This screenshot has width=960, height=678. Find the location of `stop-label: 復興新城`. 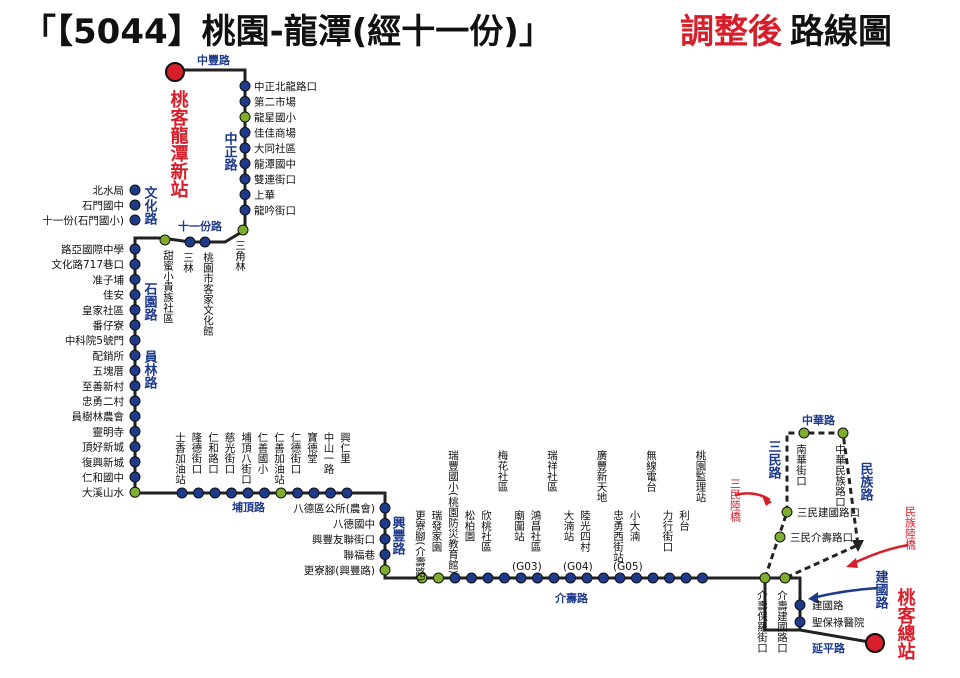

stop-label: 復興新城 is located at coordinates (103, 462).